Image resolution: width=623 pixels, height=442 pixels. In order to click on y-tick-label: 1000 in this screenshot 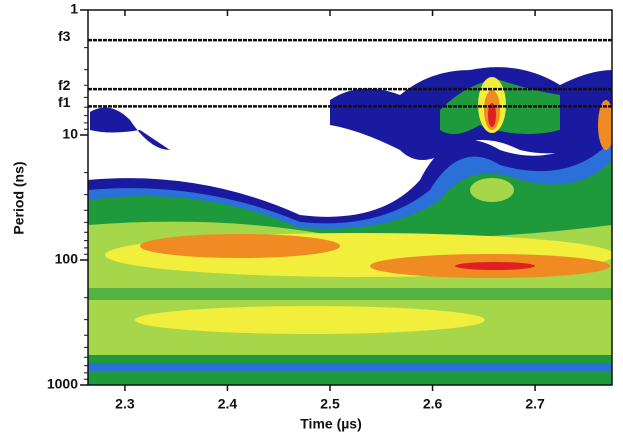, I will do `click(62, 384)`.